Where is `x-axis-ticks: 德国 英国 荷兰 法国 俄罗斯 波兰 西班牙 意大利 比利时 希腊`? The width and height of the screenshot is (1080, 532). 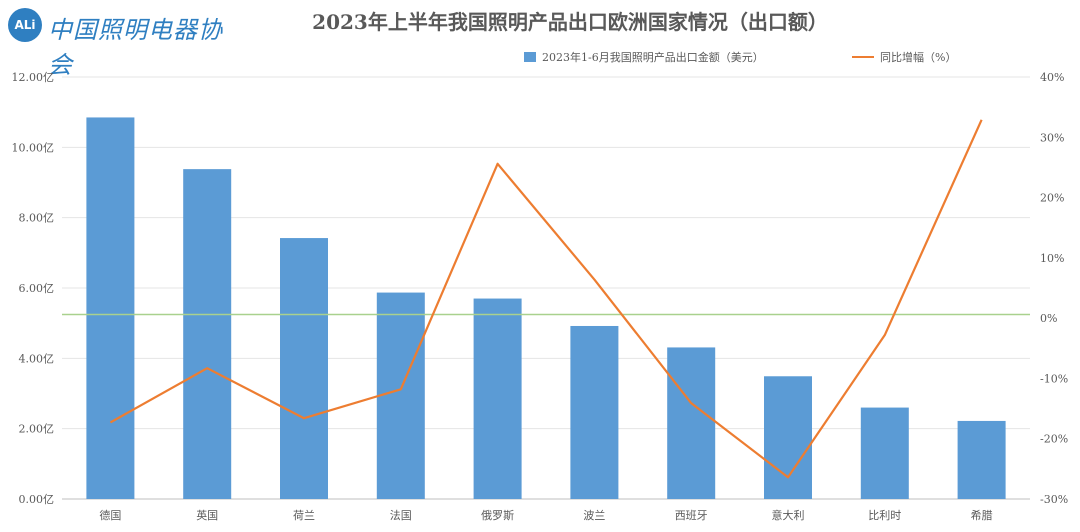
x-axis-ticks: 德国 英国 荷兰 法国 俄罗斯 波兰 西班牙 意大利 比利时 希腊 is located at coordinates (545, 515).